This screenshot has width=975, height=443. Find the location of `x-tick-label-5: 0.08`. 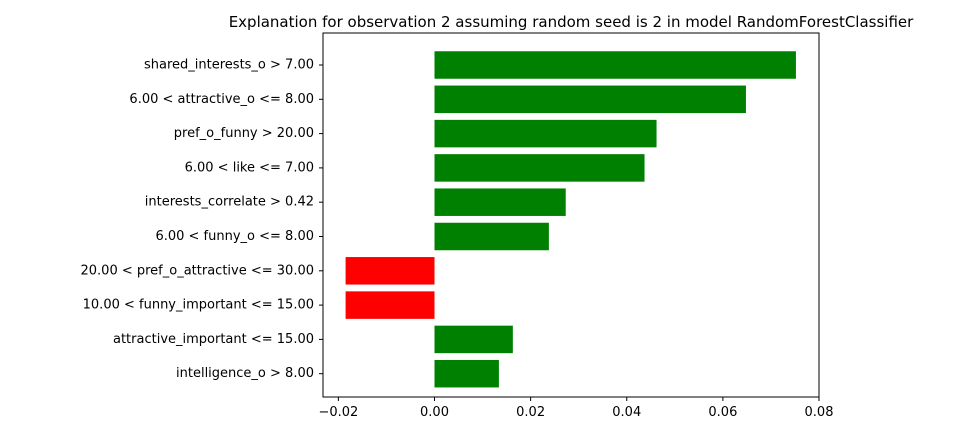

x-tick-label-5: 0.08 is located at coordinates (819, 412).